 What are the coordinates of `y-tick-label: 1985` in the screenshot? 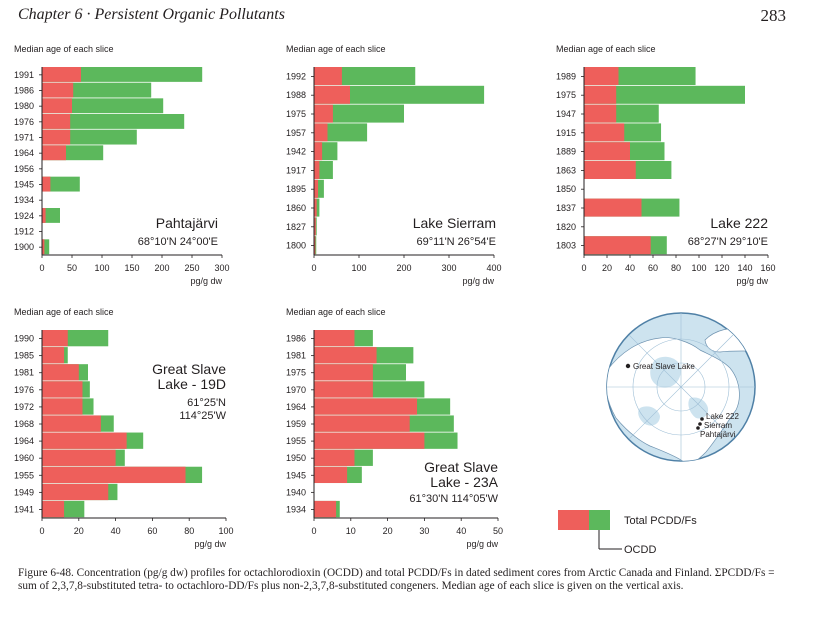 It's located at (24, 356).